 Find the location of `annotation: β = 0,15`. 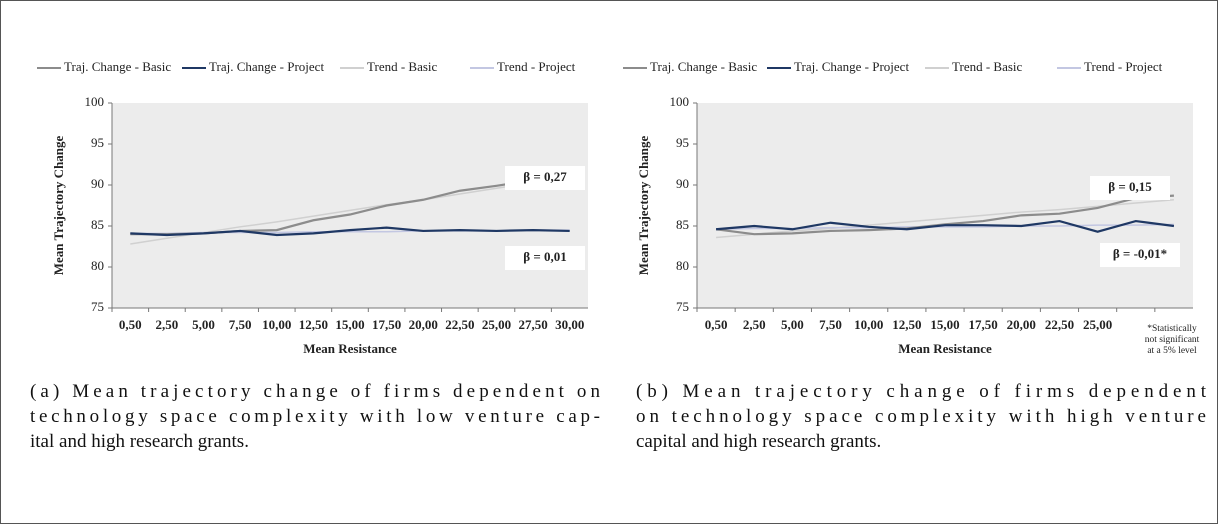

annotation: β = 0,15 is located at coordinates (1130, 186).